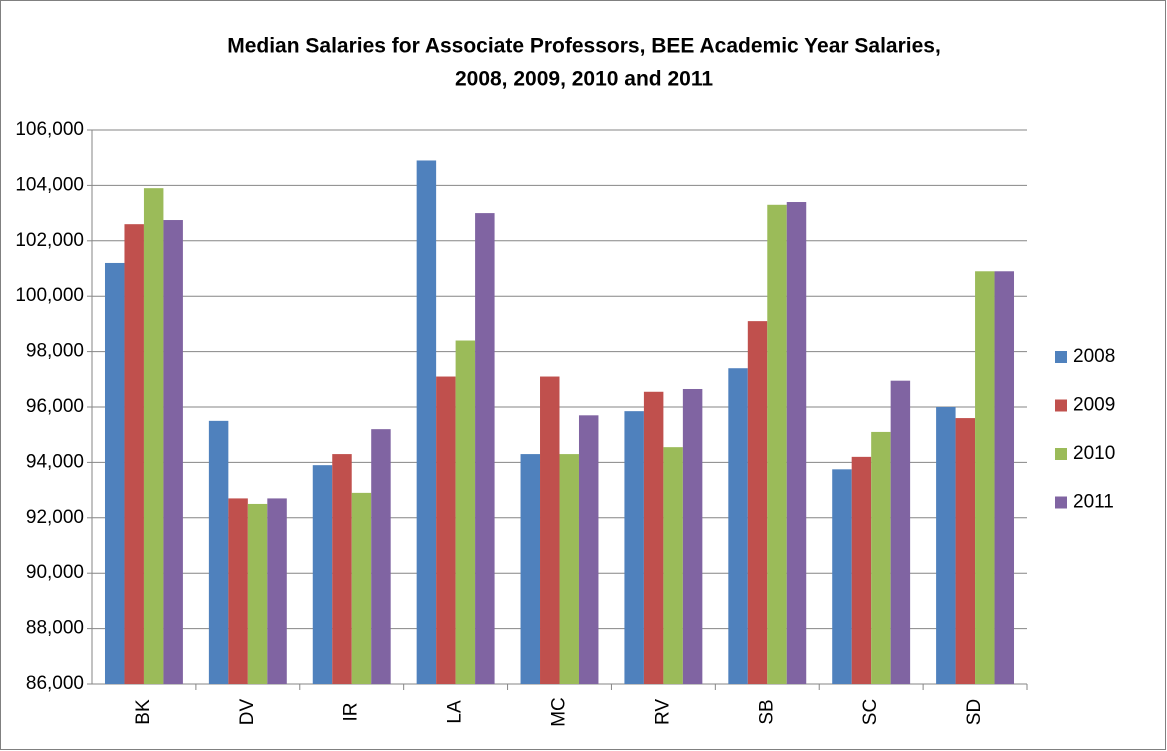 This screenshot has width=1167, height=751. Describe the element at coordinates (1094, 356) in the screenshot. I see `legend-label: 2008` at that location.